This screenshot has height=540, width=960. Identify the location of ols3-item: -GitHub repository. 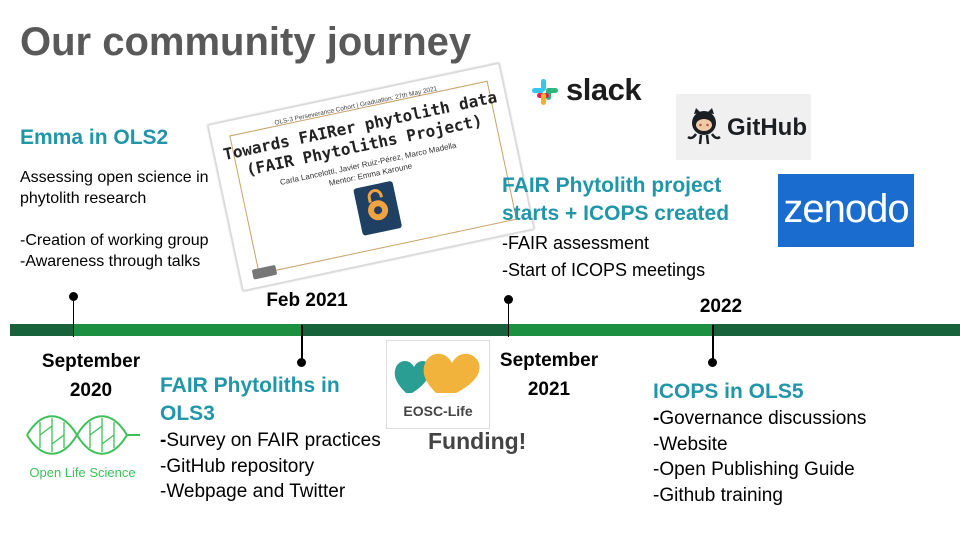
(237, 466).